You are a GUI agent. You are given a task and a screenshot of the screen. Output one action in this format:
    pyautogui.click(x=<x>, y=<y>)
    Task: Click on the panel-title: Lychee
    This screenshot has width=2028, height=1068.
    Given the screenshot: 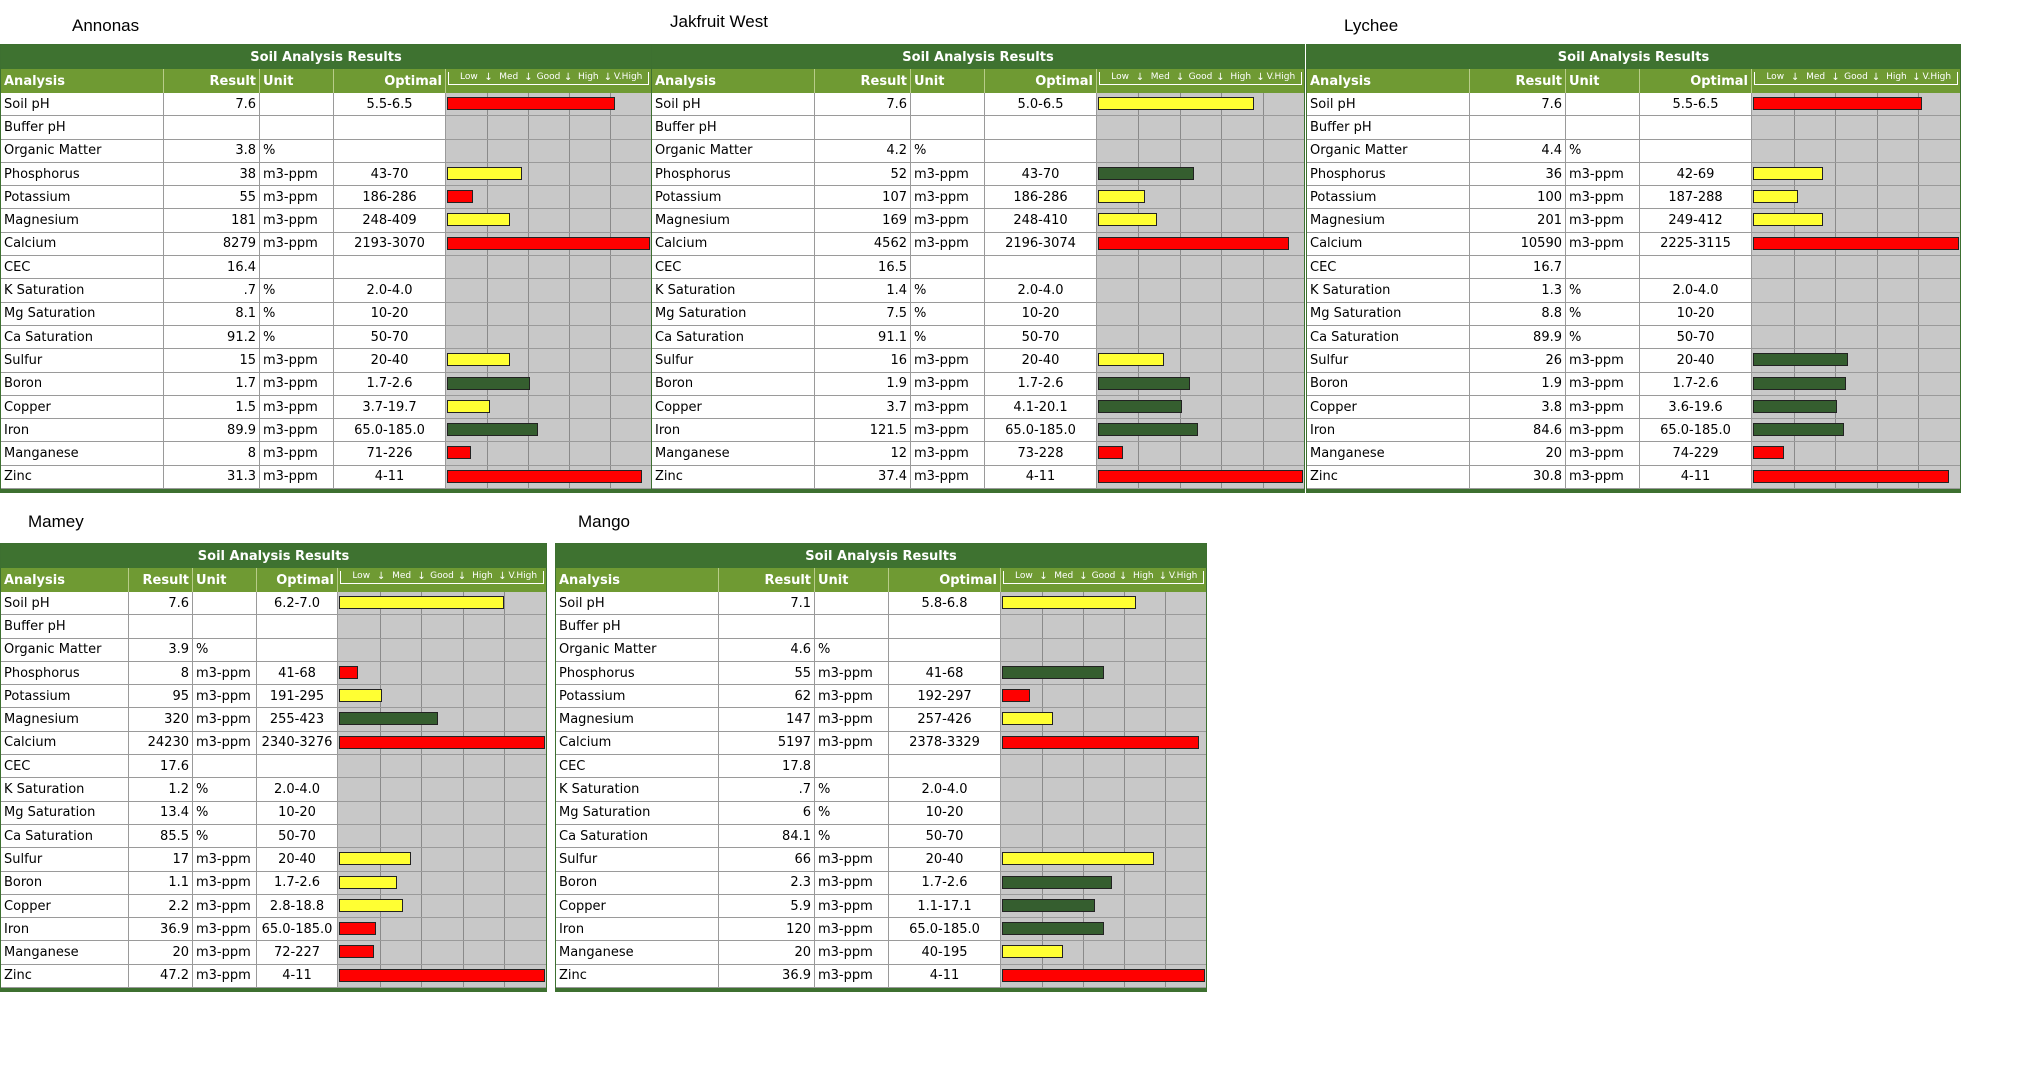 What is the action you would take?
    pyautogui.click(x=1371, y=25)
    